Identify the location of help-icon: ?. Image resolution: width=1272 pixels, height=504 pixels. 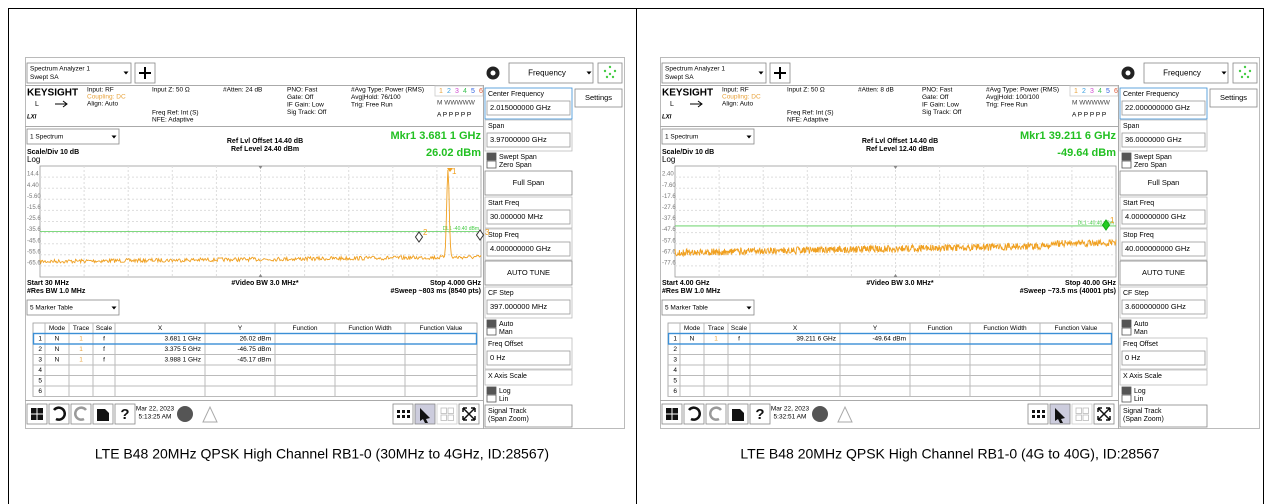
(124, 414).